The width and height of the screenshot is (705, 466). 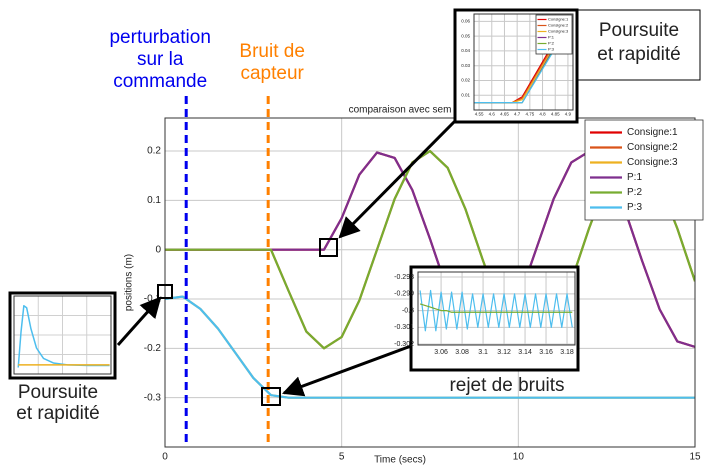 I want to click on x-tick-label: 3.14, so click(x=525, y=352).